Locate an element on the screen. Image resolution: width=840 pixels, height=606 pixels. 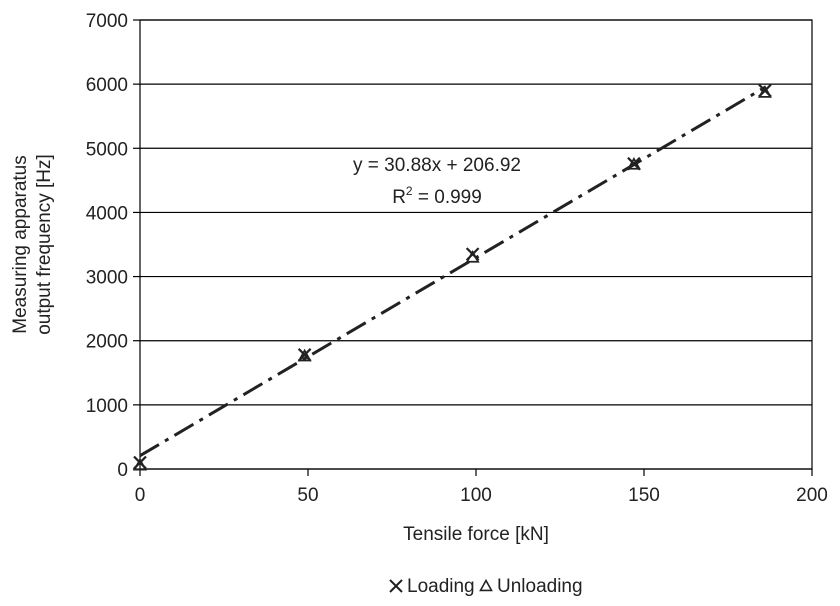
y-tick-label: 6000 is located at coordinates (107, 85).